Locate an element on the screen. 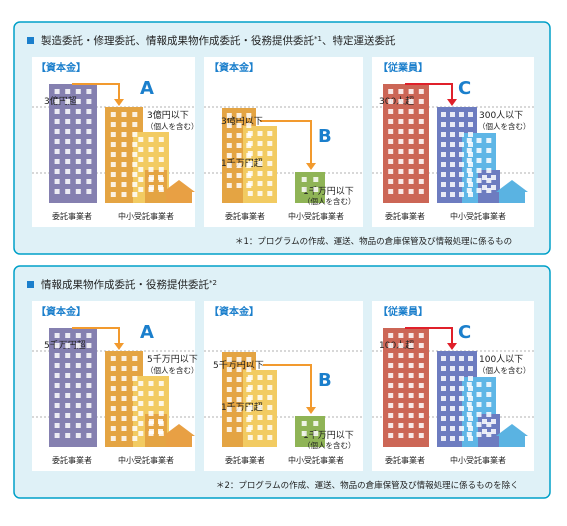 The width and height of the screenshot is (567, 526). category-letter: C is located at coordinates (464, 332).